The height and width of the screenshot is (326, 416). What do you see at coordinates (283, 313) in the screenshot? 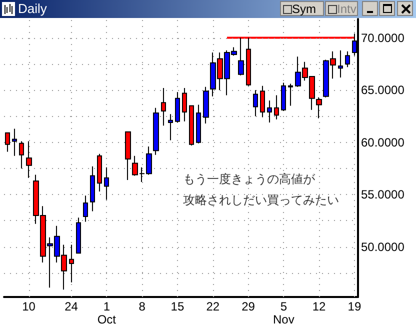
I see `x-tick-label: 5 Nov` at bounding box center [283, 313].